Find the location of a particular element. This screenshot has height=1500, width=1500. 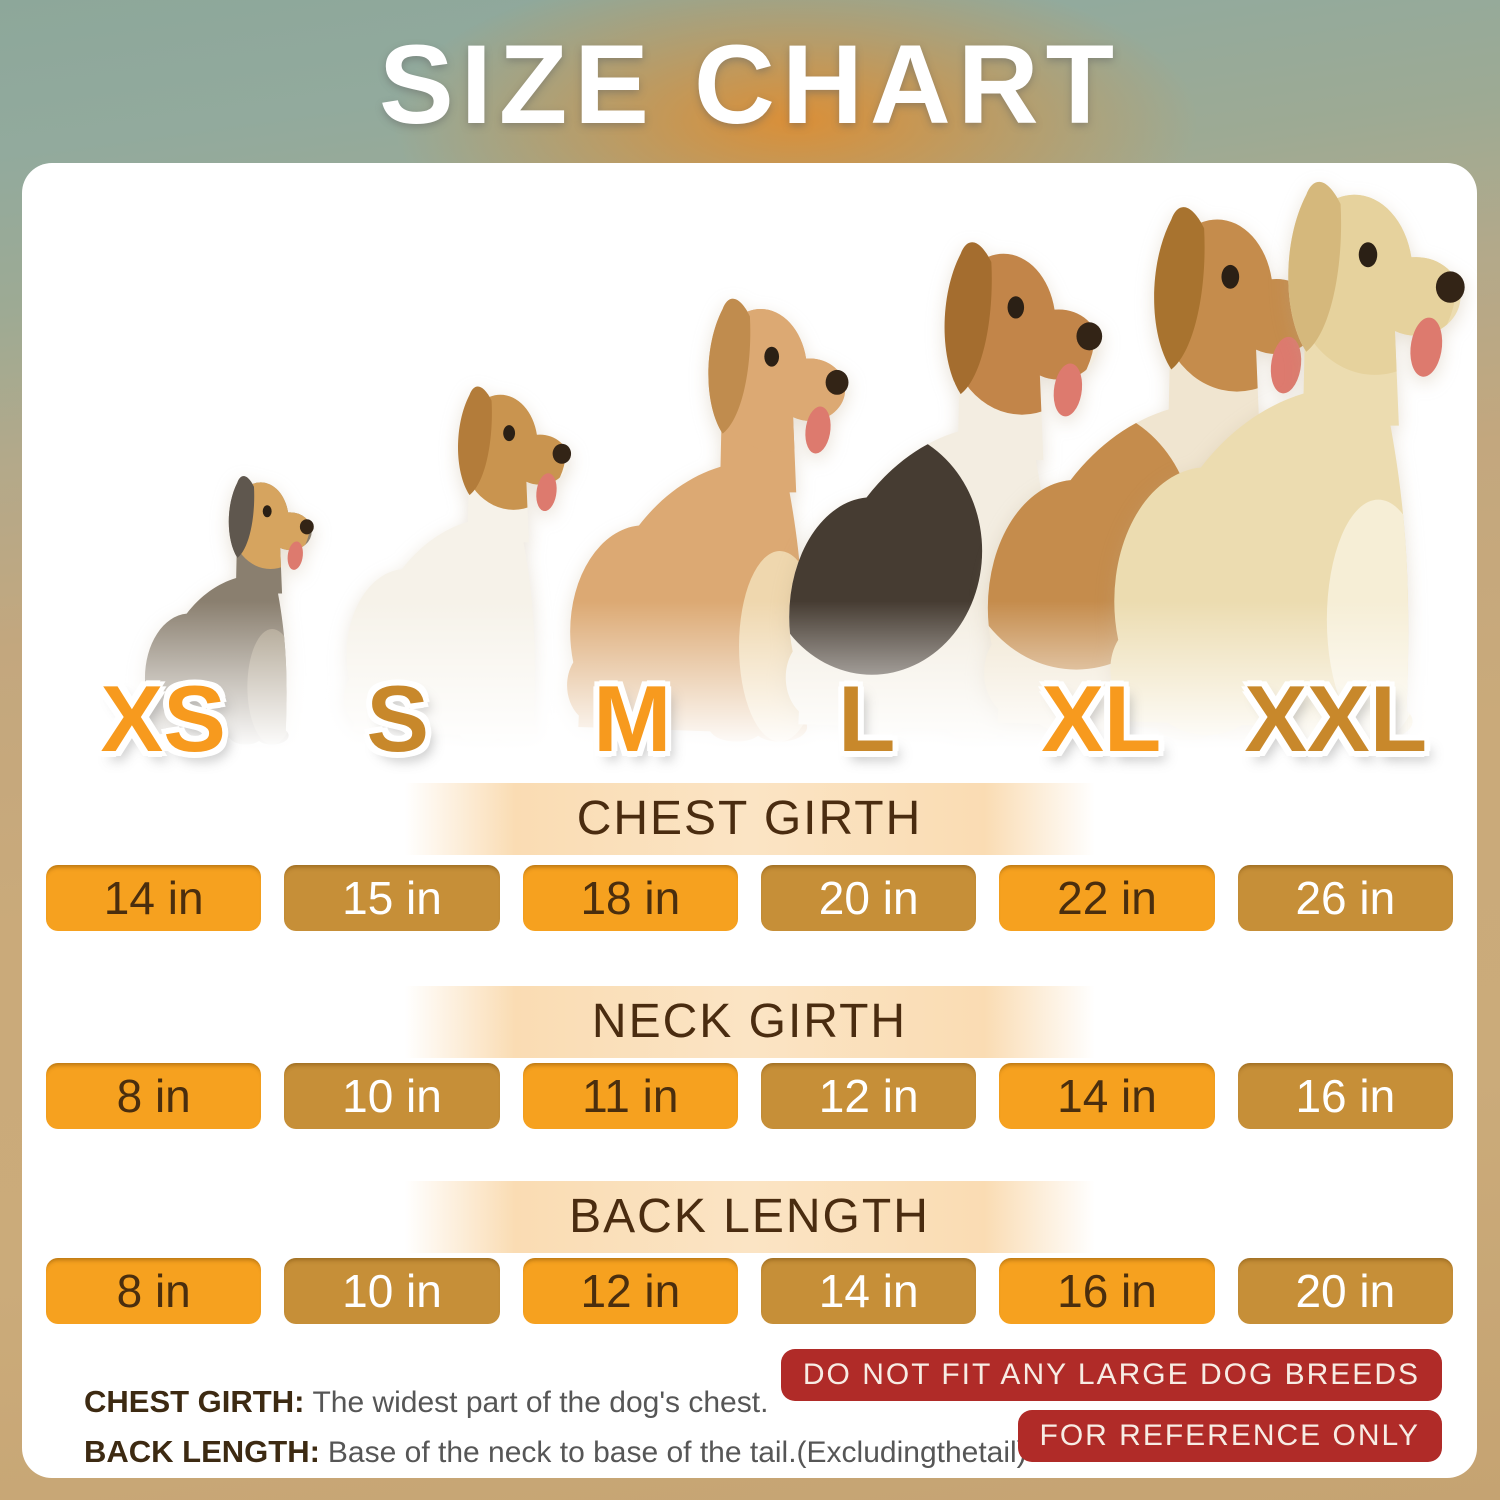

chest-girth-value: 15 in is located at coordinates (392, 898).